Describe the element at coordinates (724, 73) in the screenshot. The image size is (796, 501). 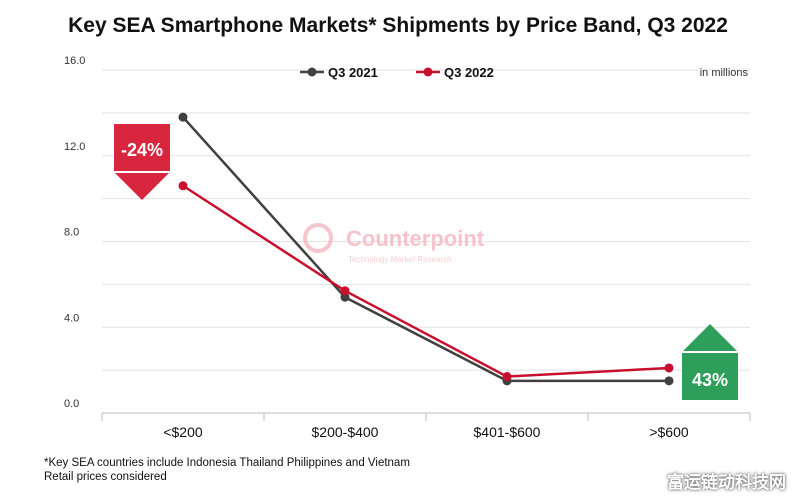
I see `unit-note: in millions` at that location.